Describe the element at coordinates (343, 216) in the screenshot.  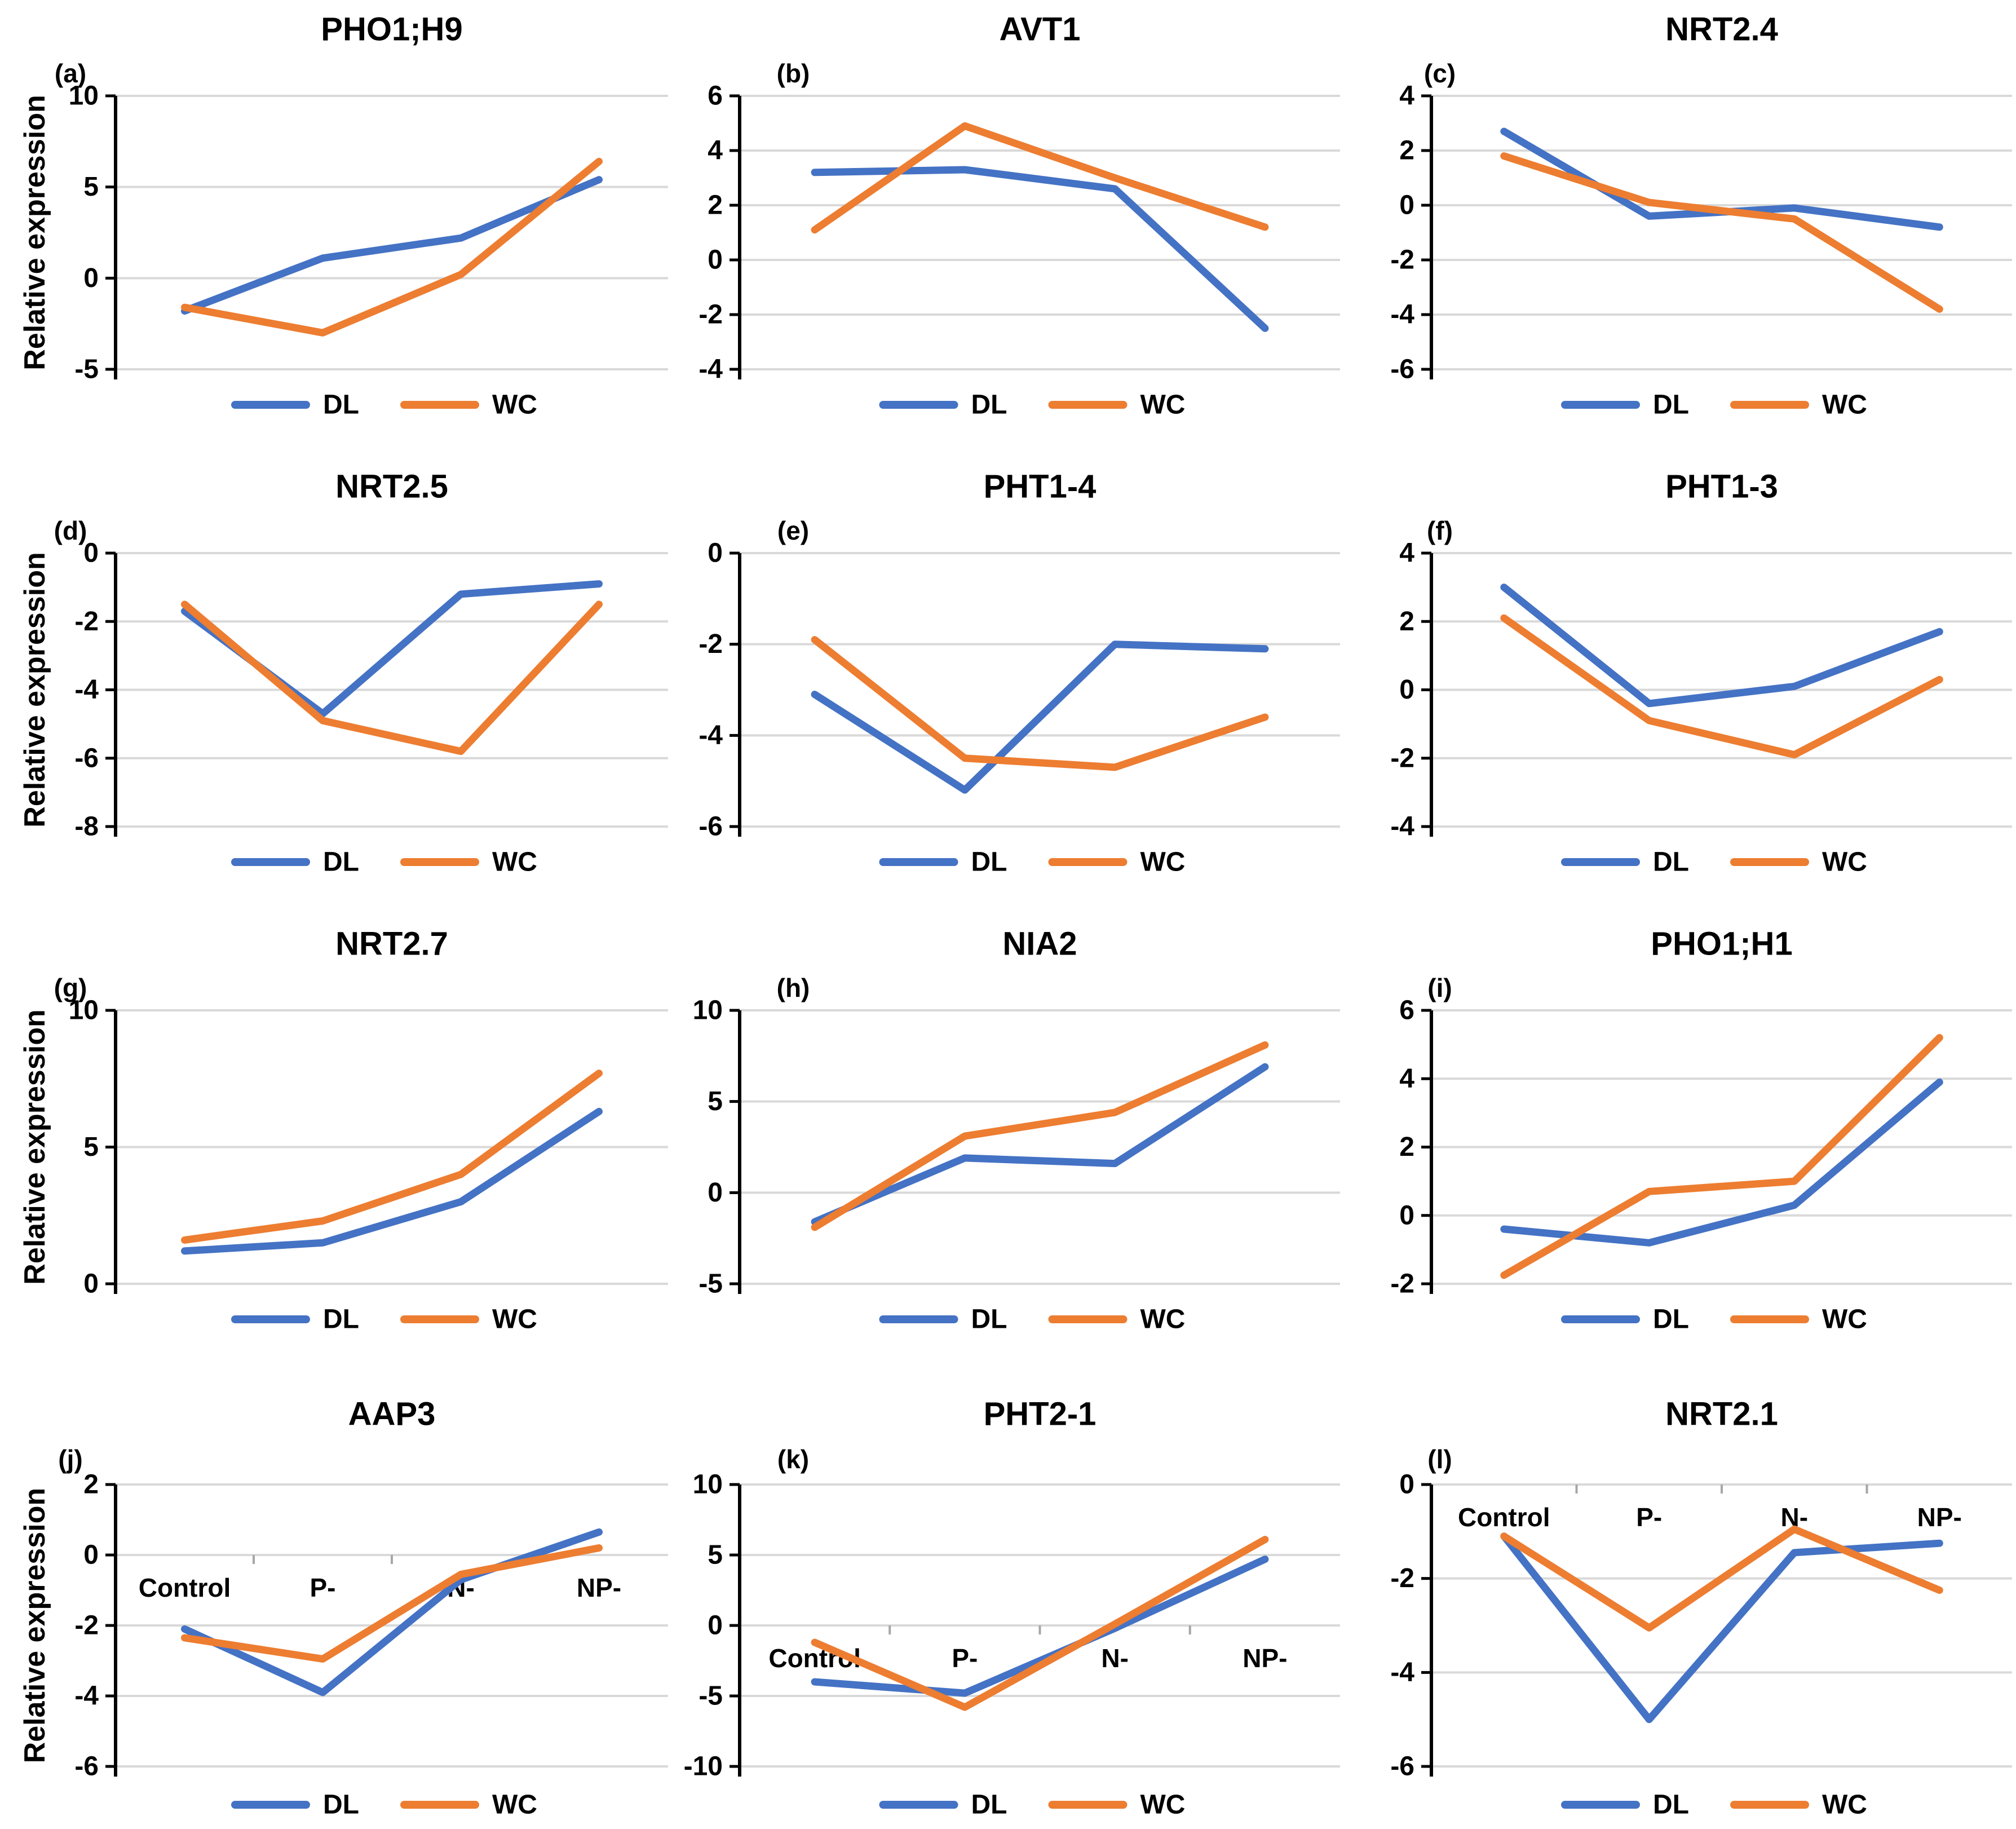
I see `line-chart-PHO1;H9: 10 5 0 -5 PHO1;H9 (a)Relative expression DL WC` at that location.